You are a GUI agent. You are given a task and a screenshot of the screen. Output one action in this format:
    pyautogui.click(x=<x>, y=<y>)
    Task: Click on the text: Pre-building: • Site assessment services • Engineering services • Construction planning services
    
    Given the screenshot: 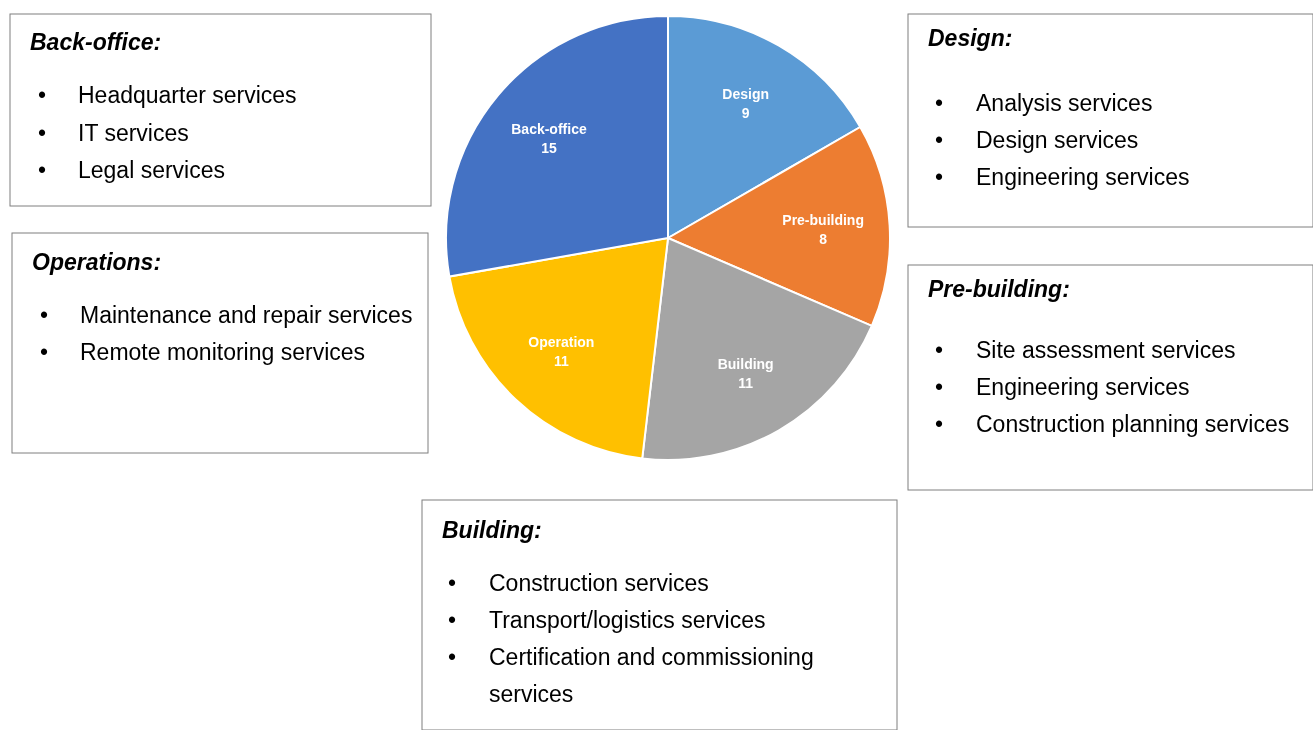 What is the action you would take?
    pyautogui.click(x=1109, y=356)
    